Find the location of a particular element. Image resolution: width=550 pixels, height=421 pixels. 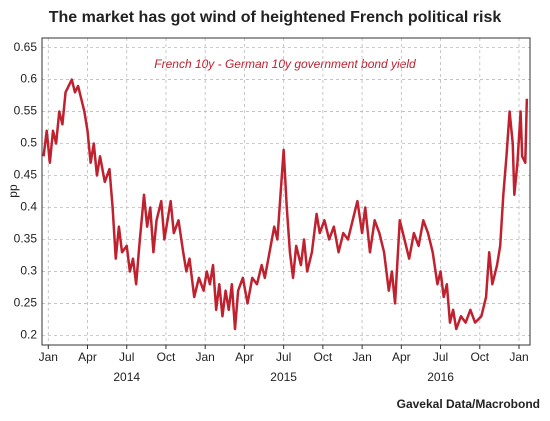

y-tick-label: 0.25 is located at coordinates (26, 303).